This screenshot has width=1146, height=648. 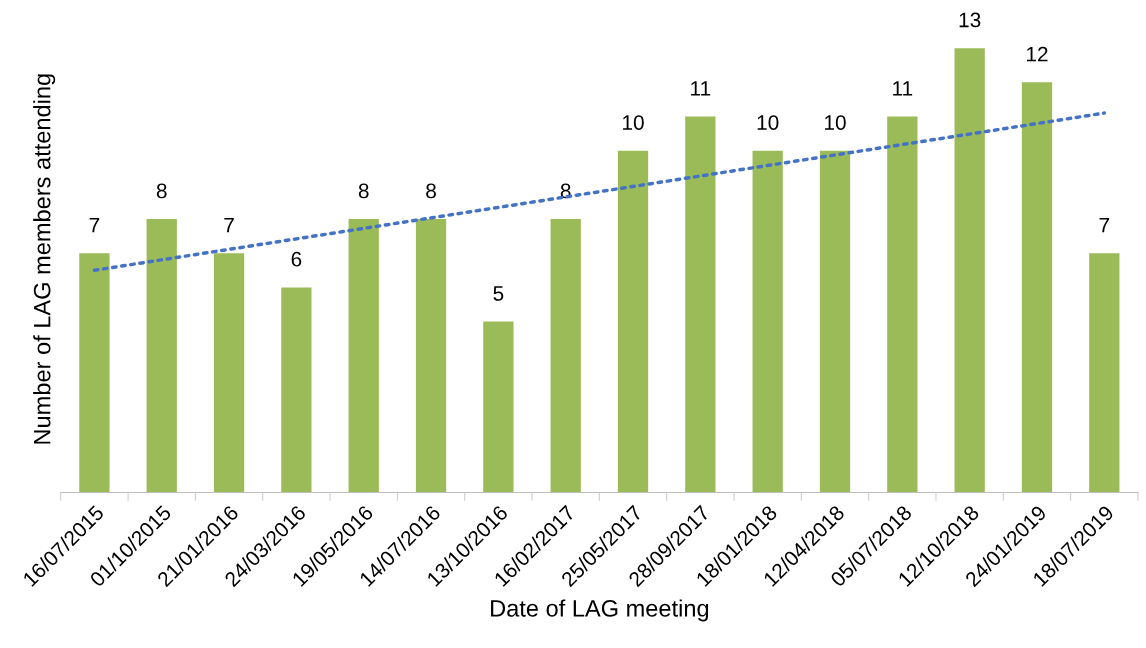 What do you see at coordinates (1037, 54) in the screenshot?
I see `data-label: 12` at bounding box center [1037, 54].